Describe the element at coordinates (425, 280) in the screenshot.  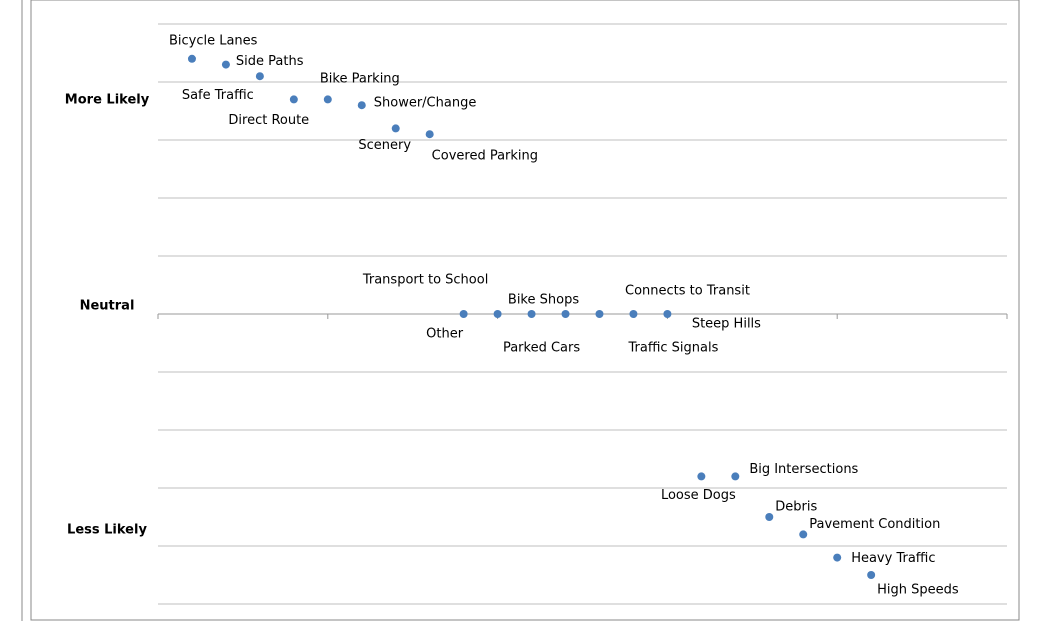
I see `point-label: Transport to School` at that location.